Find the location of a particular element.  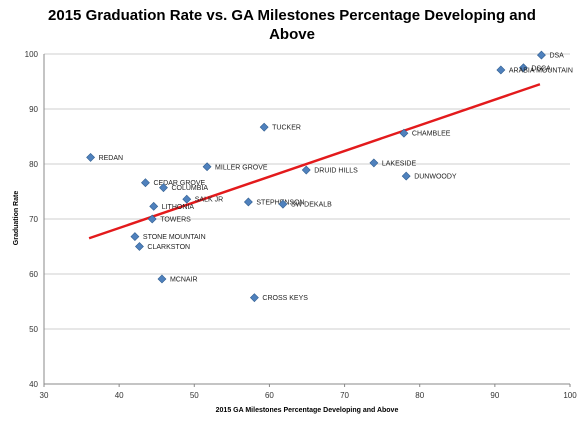

point-label: CHAMBLEE is located at coordinates (431, 134).